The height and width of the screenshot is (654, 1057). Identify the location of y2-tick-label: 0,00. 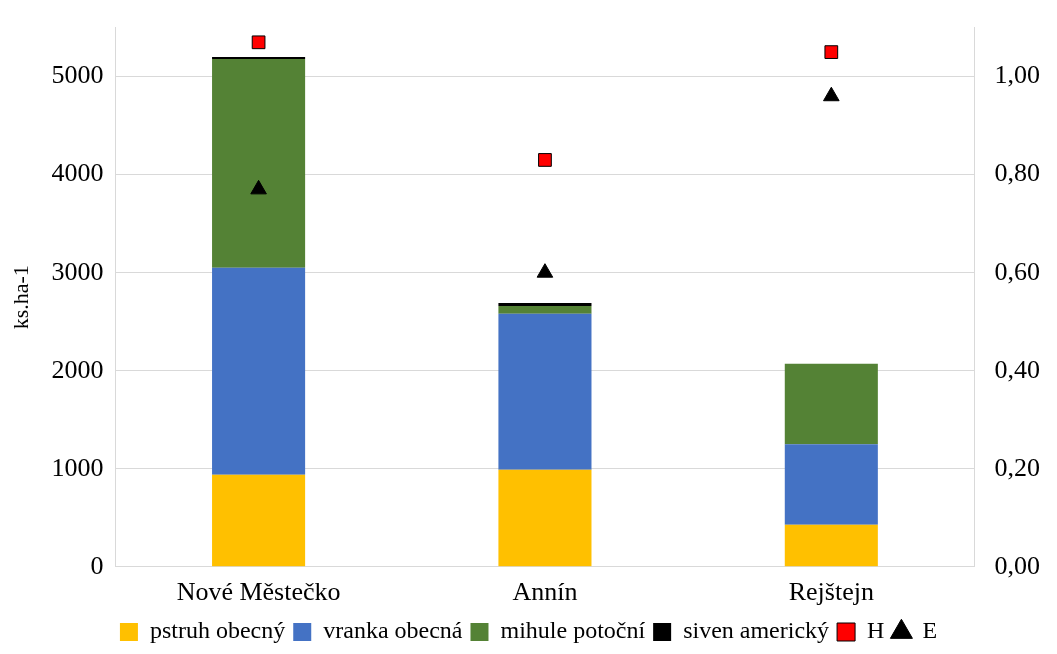
(1017, 565).